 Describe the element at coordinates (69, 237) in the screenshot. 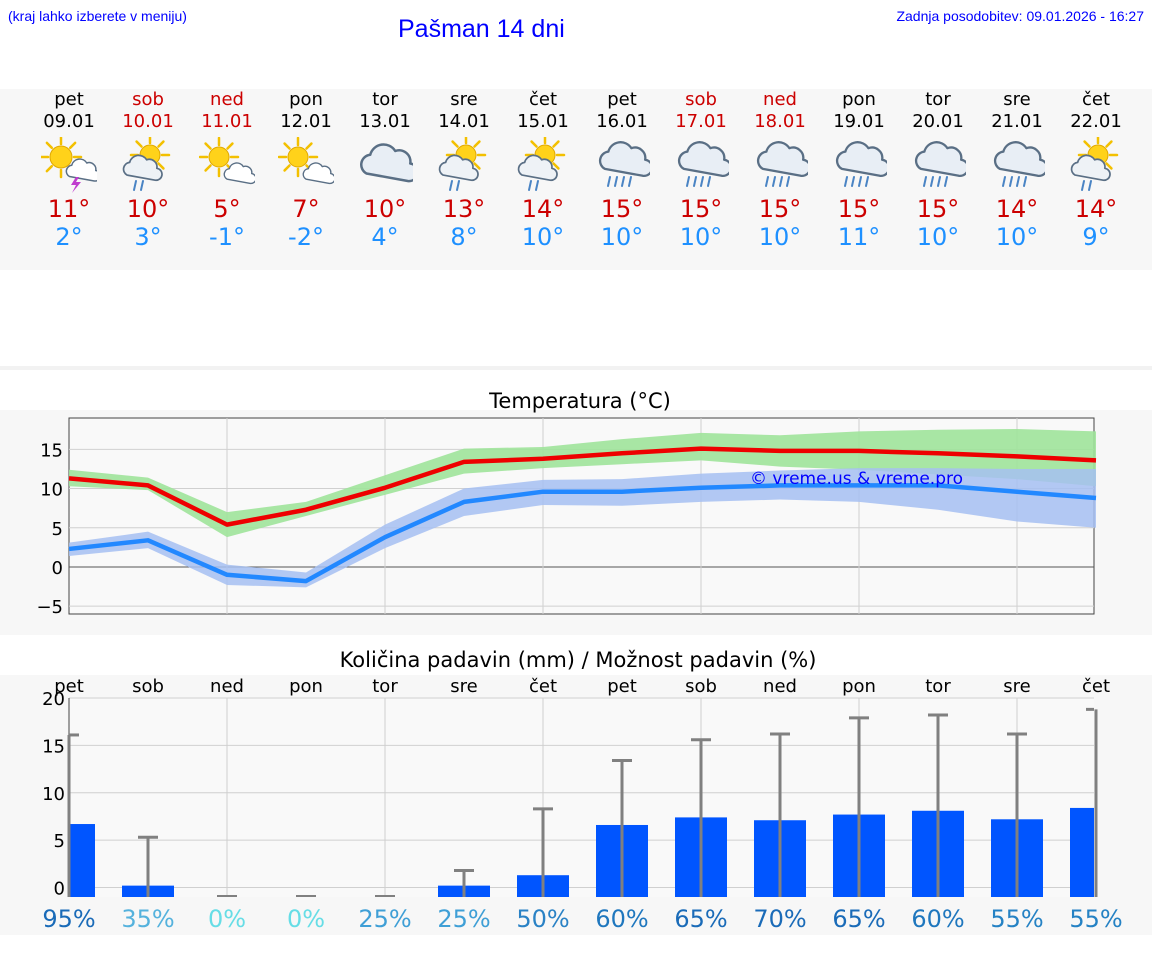

I see `min-temp: 2°` at that location.